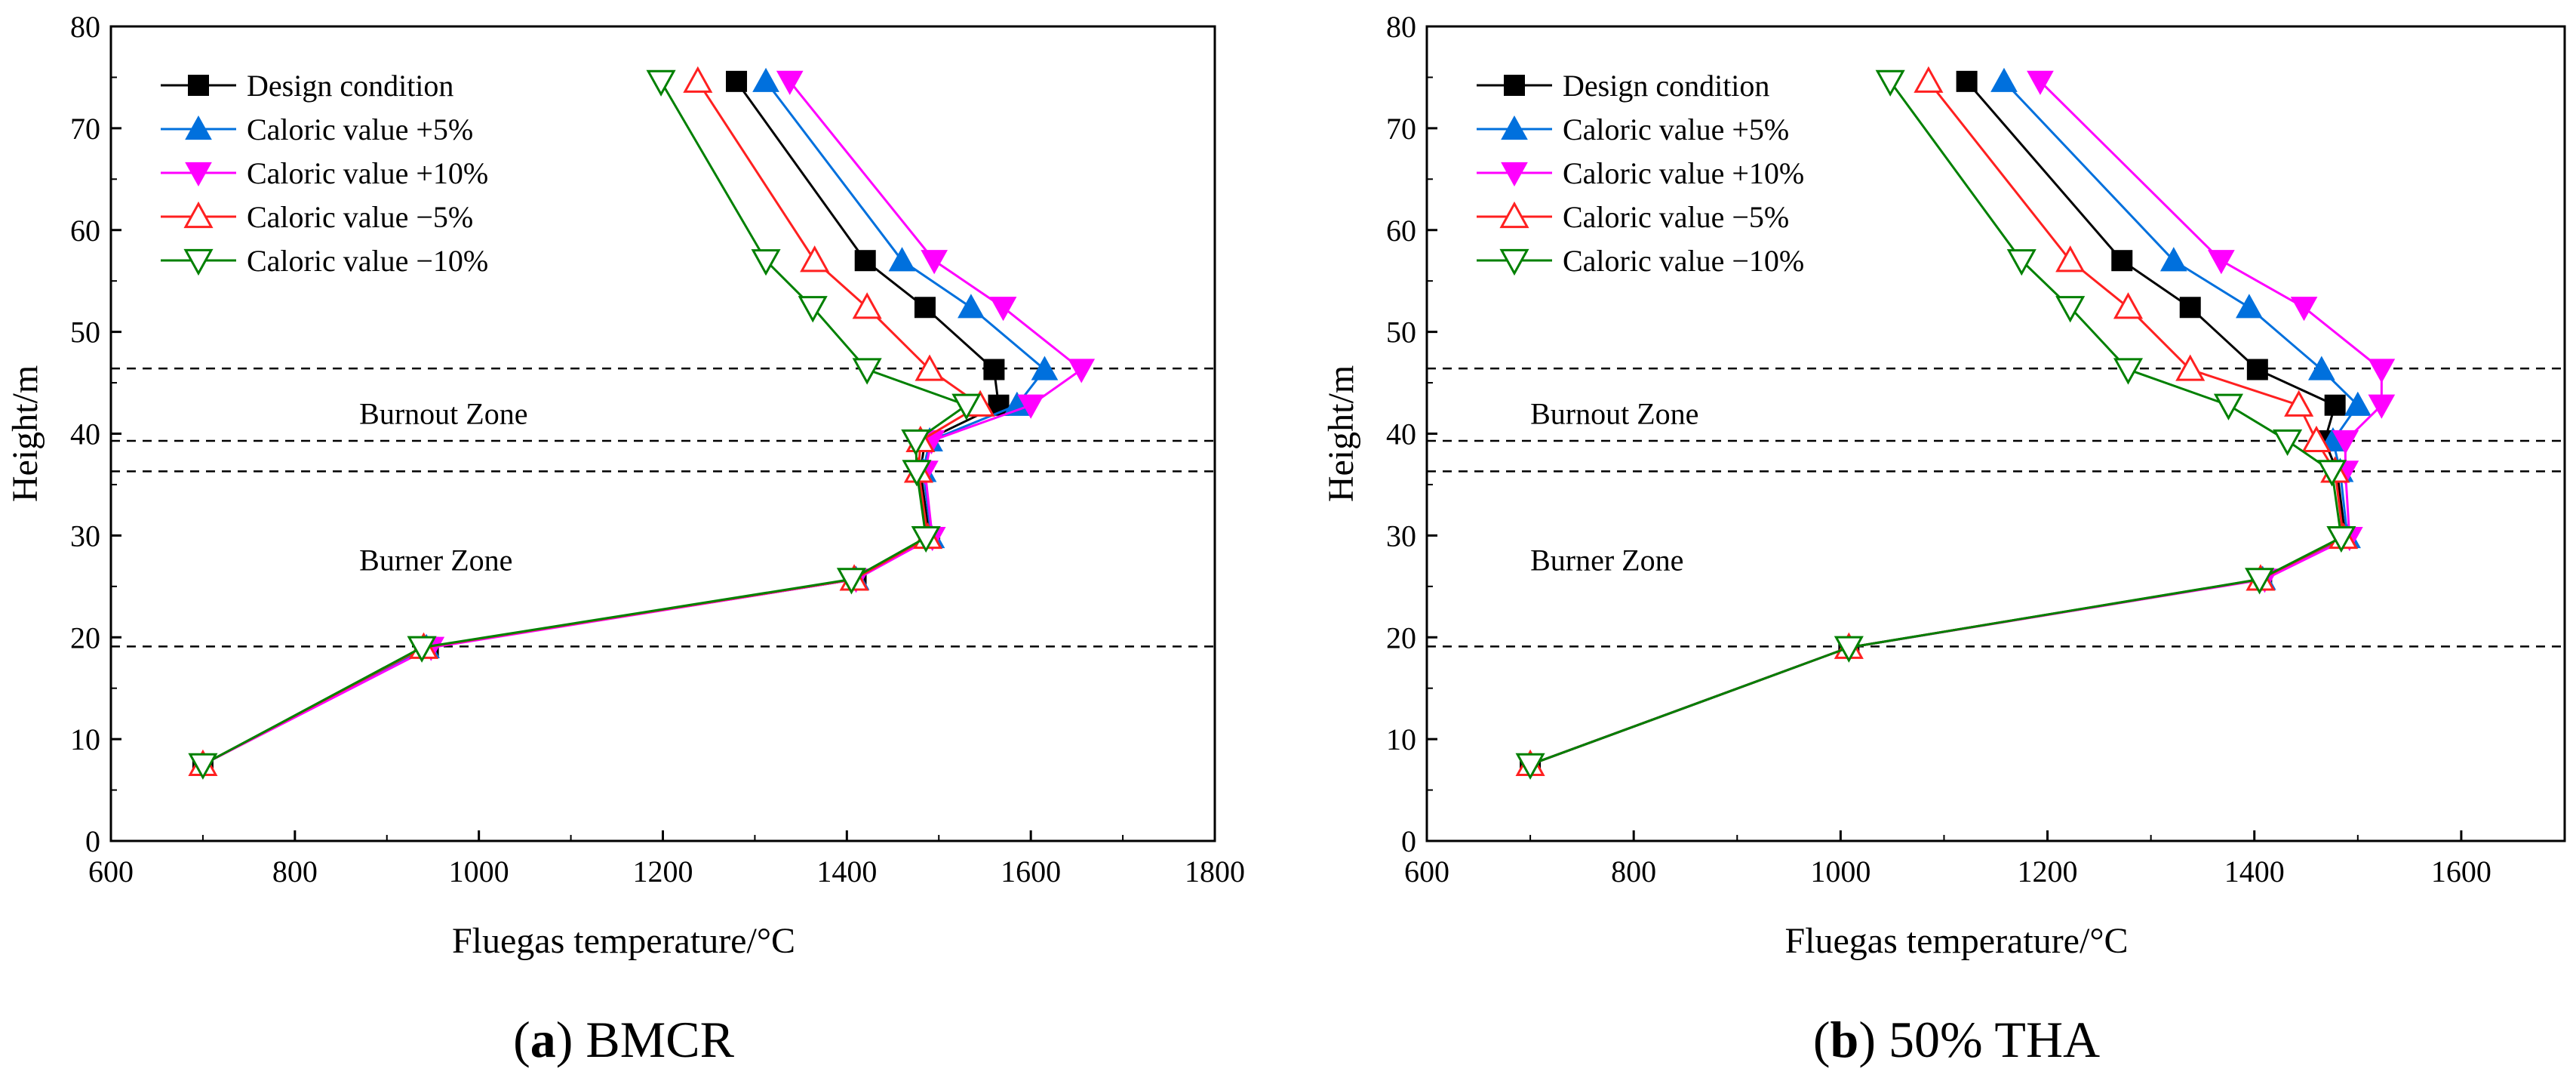 This screenshot has height=1081, width=2576. What do you see at coordinates (1215, 872) in the screenshot?
I see `x-tick-label: 1800` at bounding box center [1215, 872].